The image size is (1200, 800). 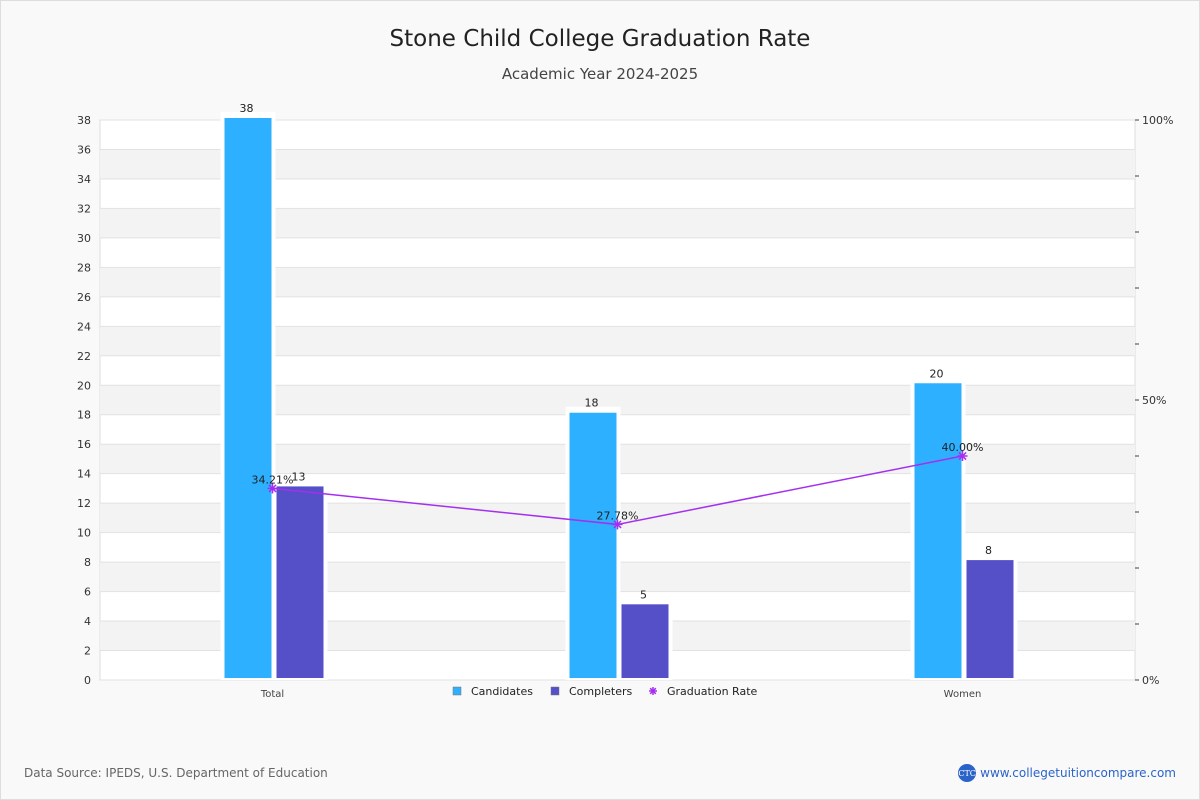 I want to click on x-tick-label: Total, so click(x=272, y=694).